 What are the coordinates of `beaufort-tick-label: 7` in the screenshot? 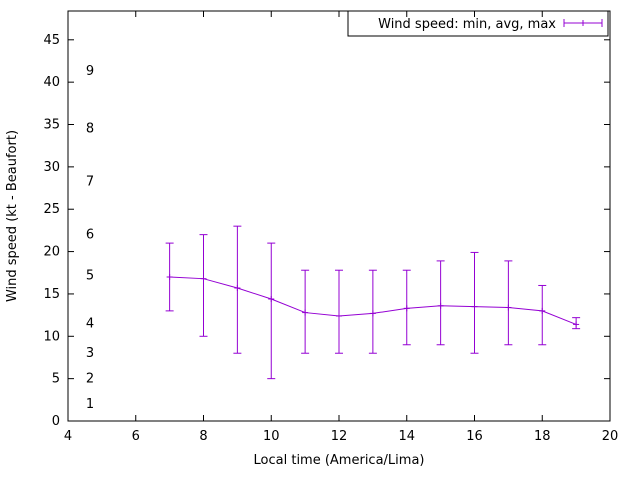 It's located at (90, 181).